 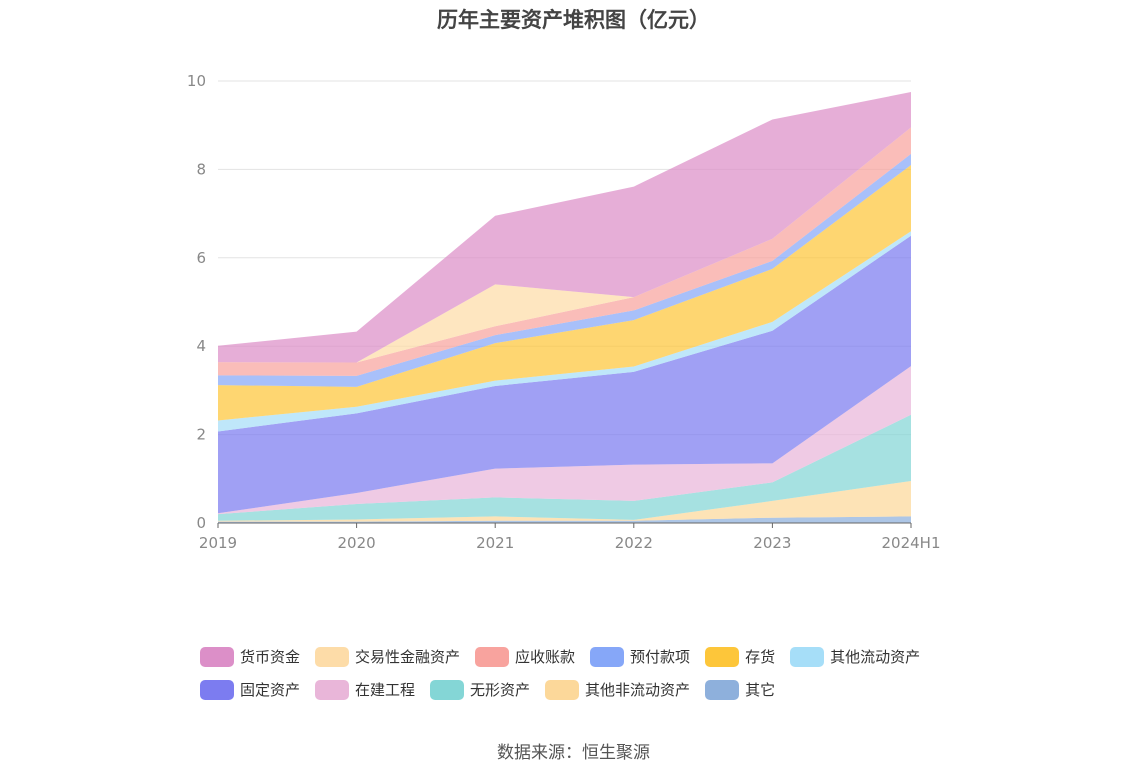 I want to click on y-tick-label: 8, so click(x=201, y=169).